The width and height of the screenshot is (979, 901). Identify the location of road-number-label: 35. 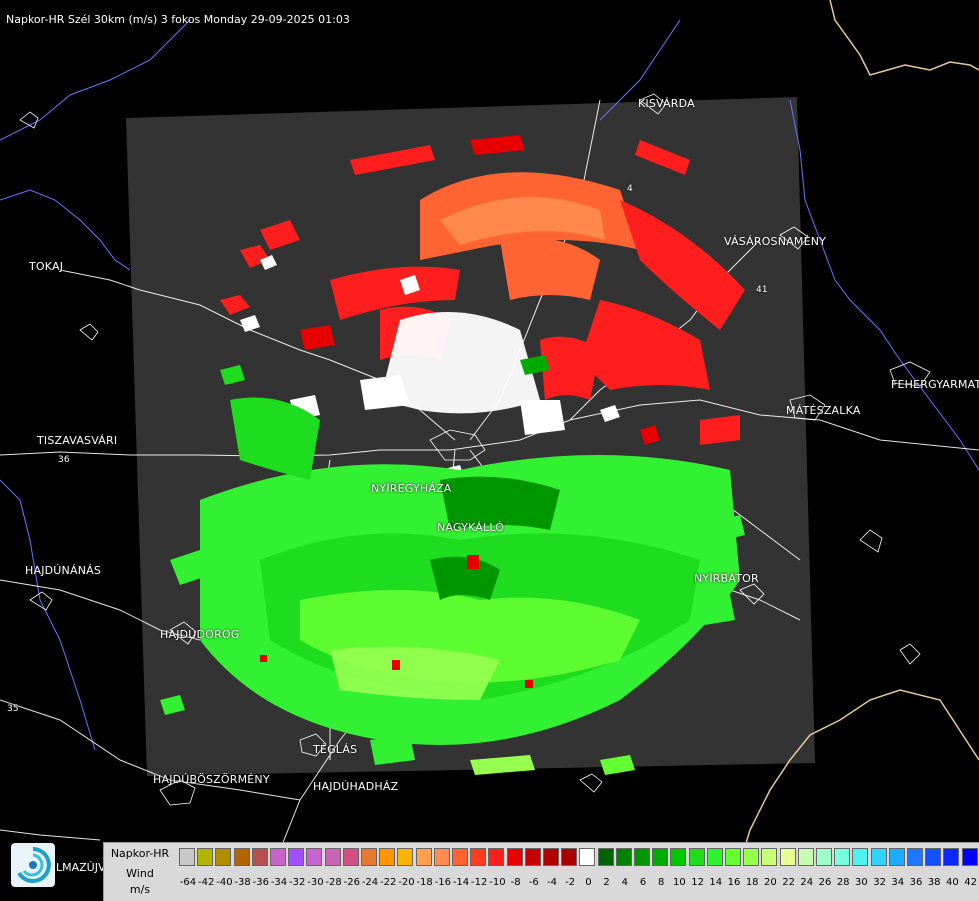
(13, 709).